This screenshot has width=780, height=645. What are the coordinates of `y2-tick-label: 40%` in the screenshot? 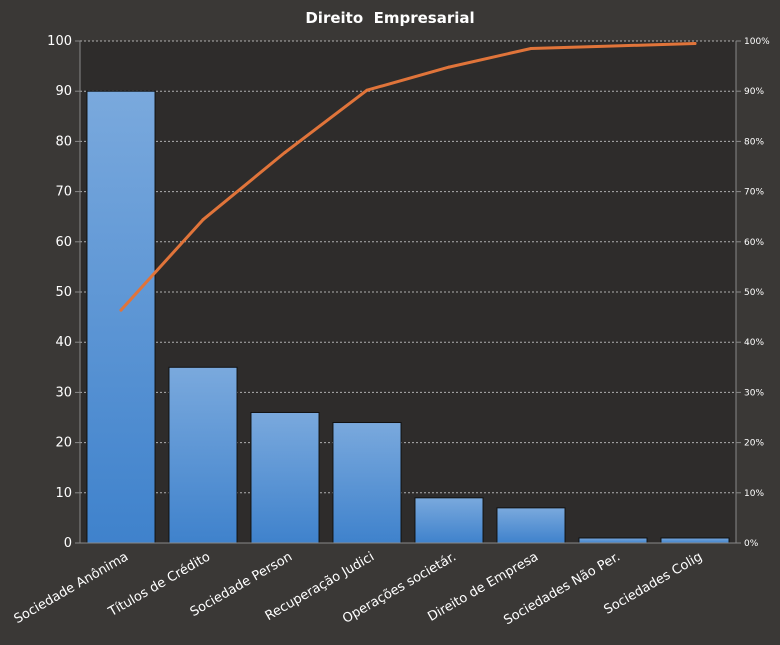 It's located at (754, 343).